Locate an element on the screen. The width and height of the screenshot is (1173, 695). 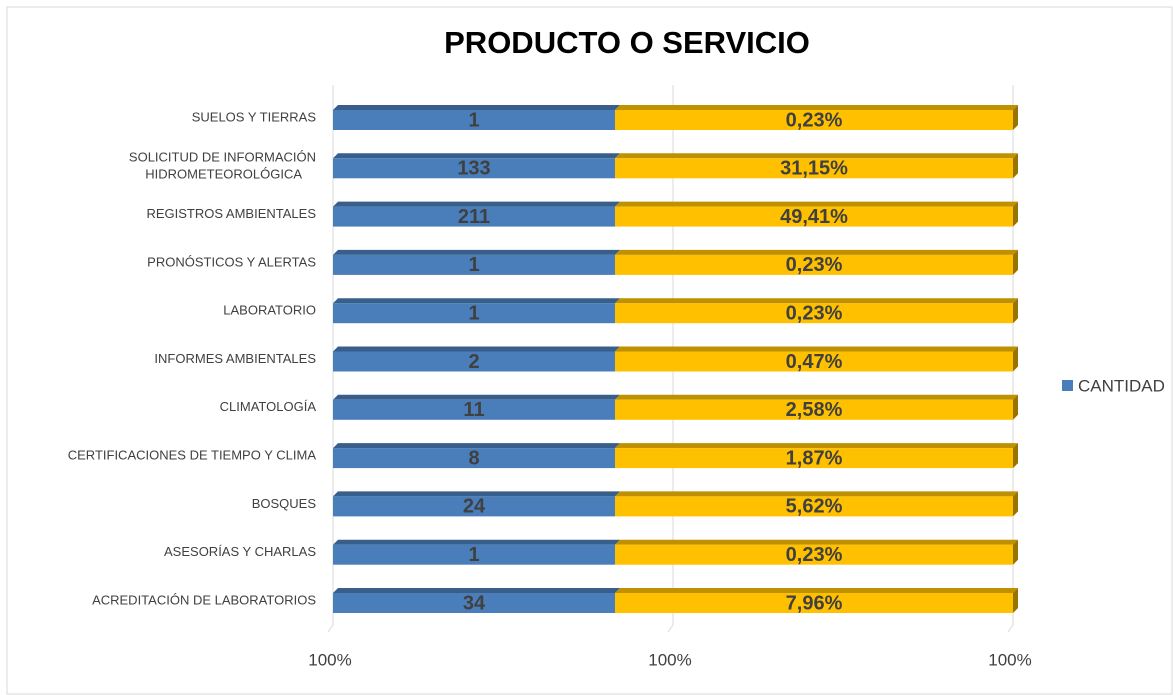
data-label: 31,15% is located at coordinates (814, 169).